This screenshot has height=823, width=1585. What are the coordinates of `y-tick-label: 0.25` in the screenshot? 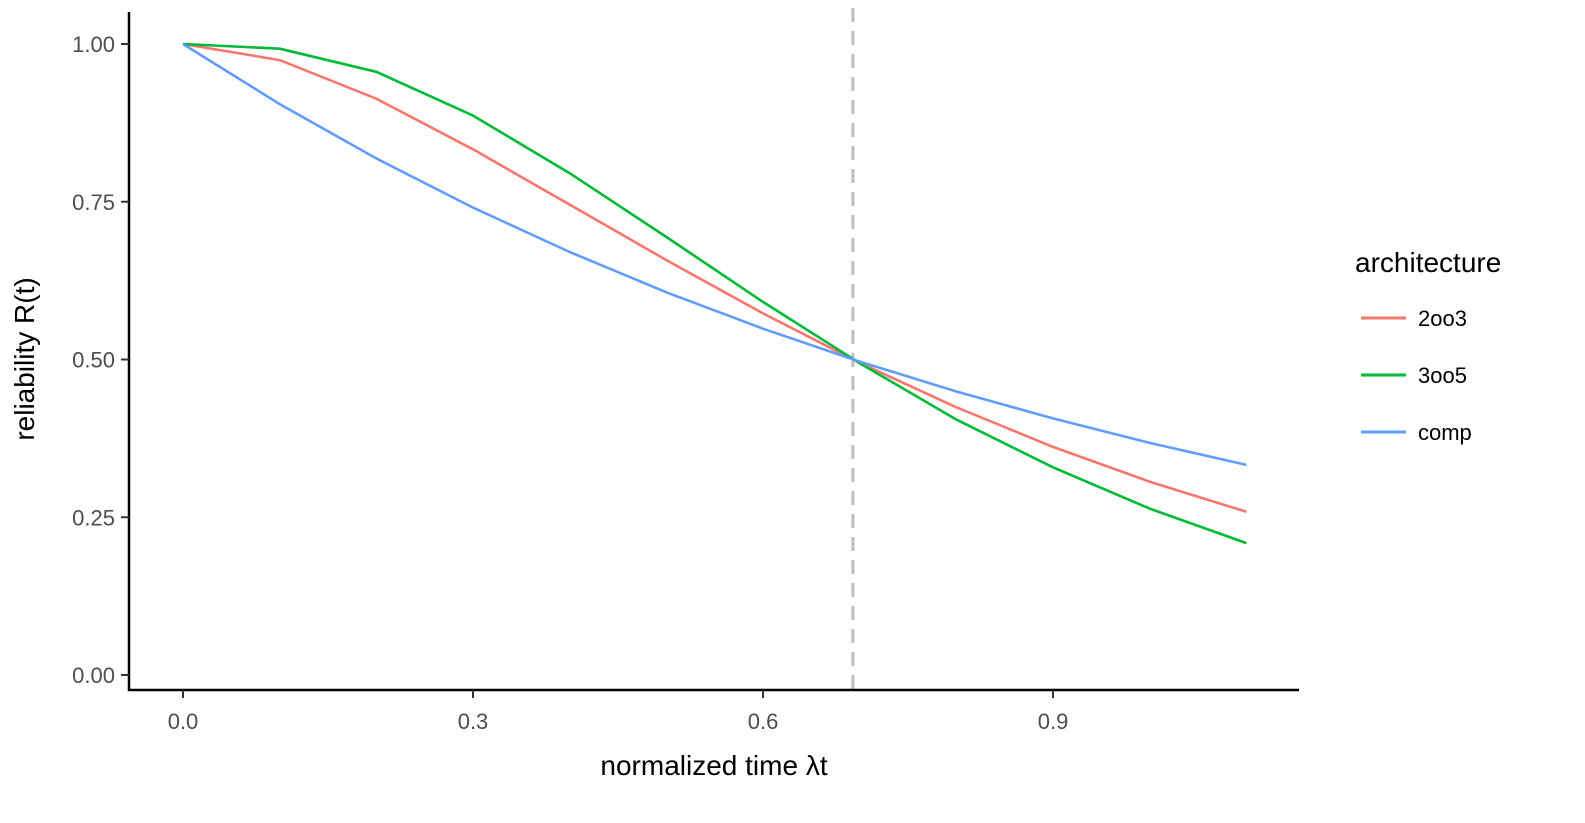 It's located at (93, 517).